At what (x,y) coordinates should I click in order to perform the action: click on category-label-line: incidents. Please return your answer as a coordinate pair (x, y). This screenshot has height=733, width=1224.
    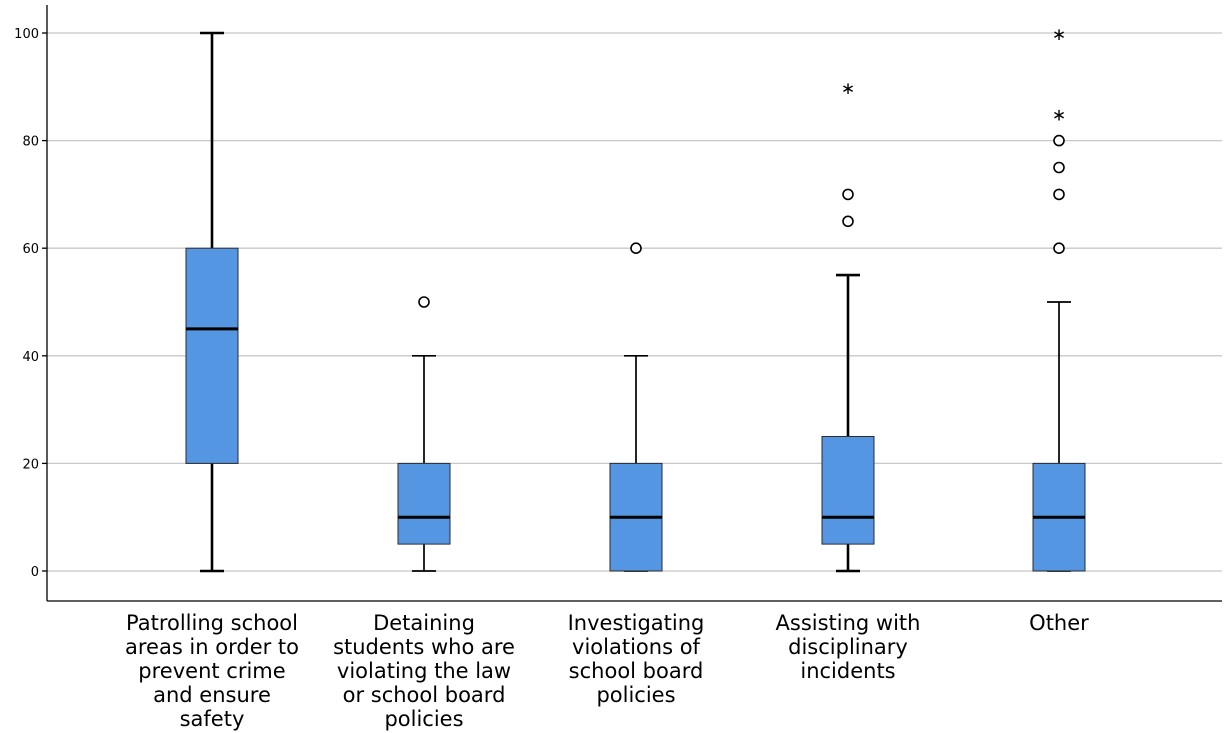
    Looking at the image, I should click on (847, 671).